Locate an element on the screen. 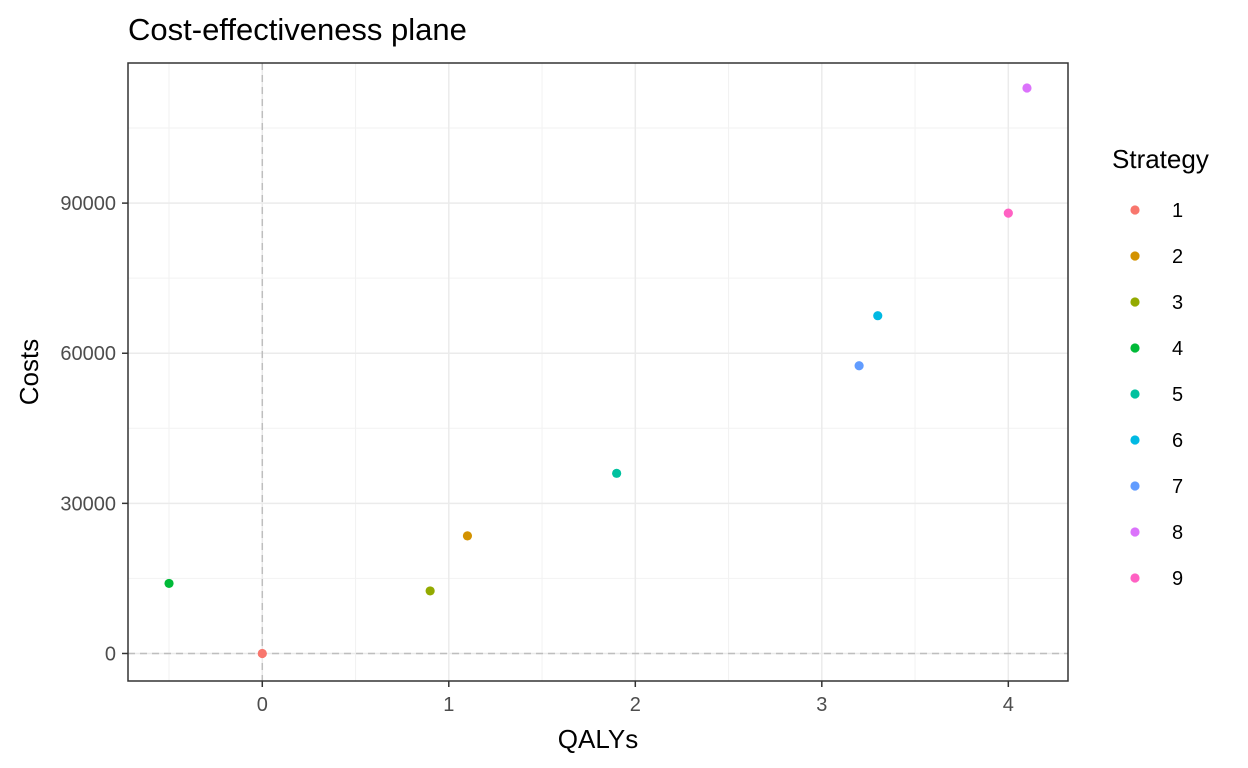 This screenshot has height=768, width=1248. x-axis-title: QALYs is located at coordinates (598, 739).